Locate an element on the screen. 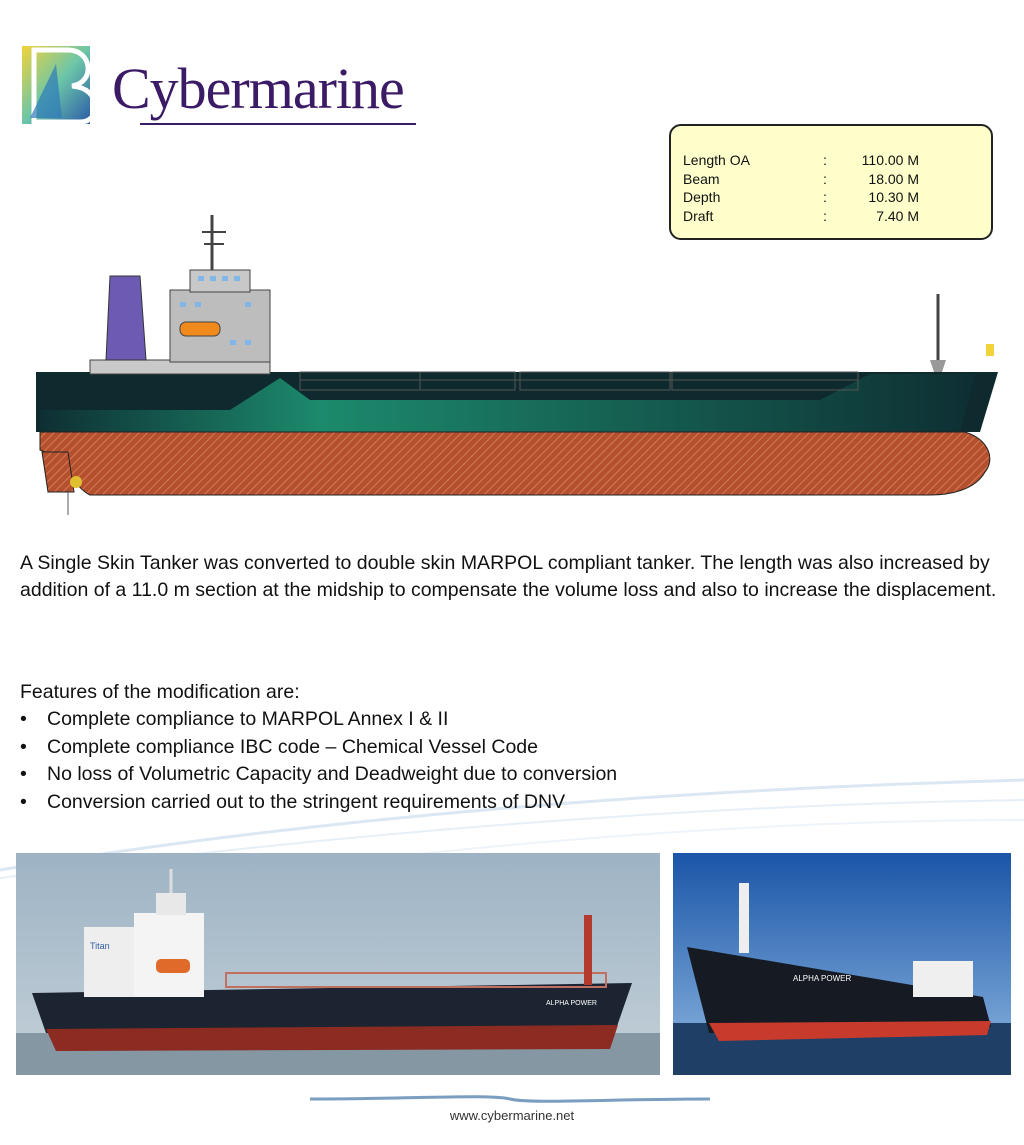  spec-row-draft: Draft : 7.40 M is located at coordinates (833, 217).